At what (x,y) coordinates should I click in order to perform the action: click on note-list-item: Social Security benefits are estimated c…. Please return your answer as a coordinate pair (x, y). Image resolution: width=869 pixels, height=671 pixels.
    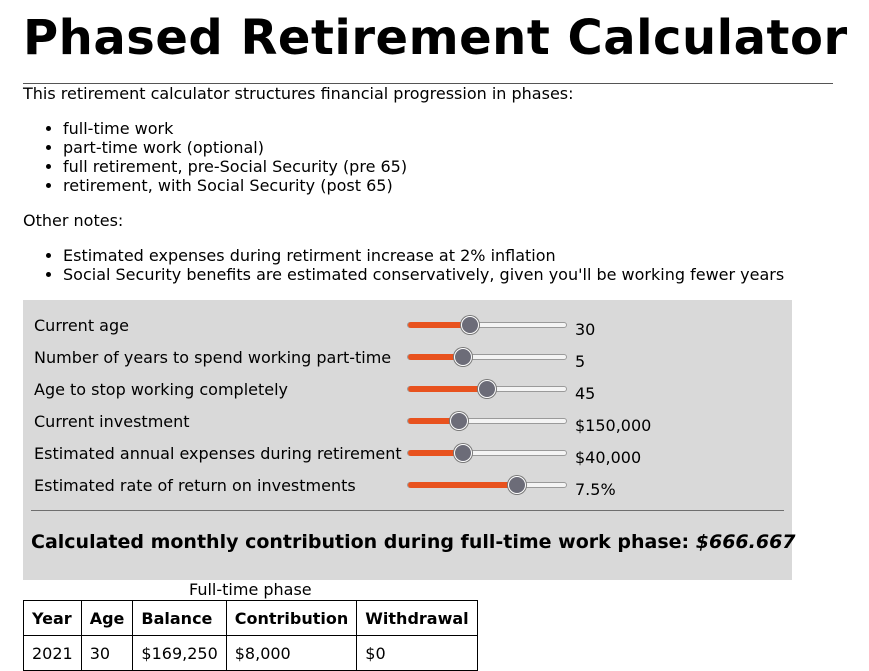
    Looking at the image, I should click on (423, 274).